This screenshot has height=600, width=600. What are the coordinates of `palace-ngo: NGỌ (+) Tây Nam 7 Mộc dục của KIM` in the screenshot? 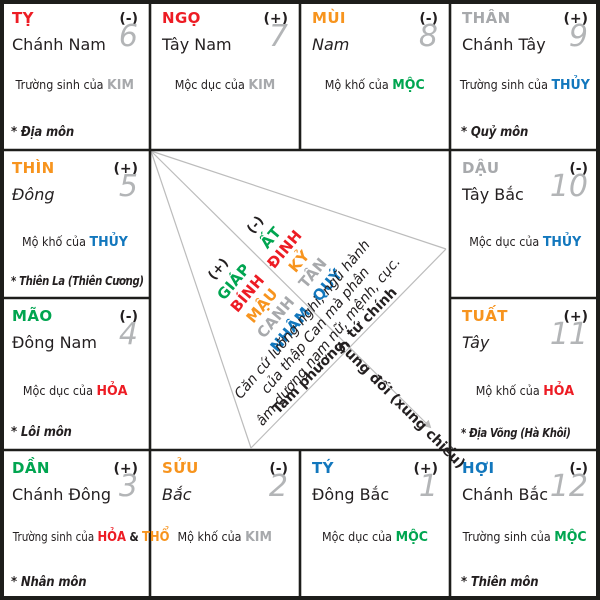 It's located at (225, 75).